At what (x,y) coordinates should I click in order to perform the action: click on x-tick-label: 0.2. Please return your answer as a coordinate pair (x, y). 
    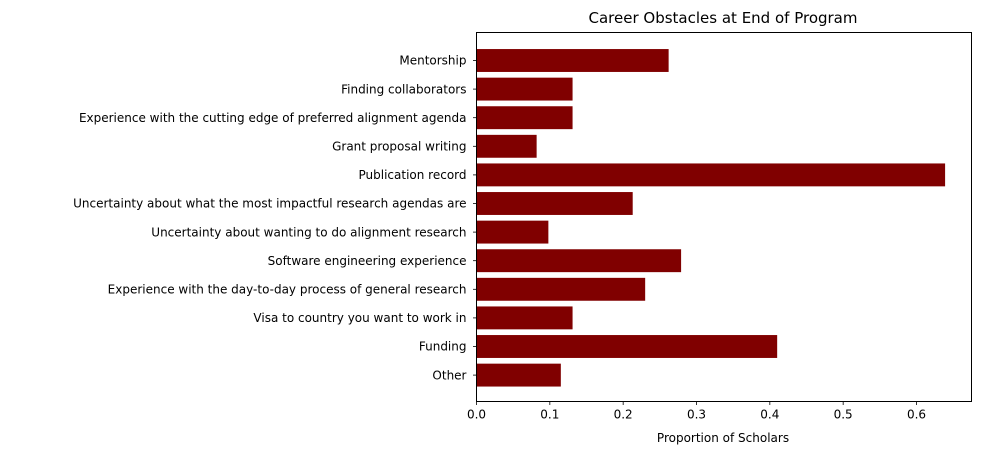
    Looking at the image, I should click on (623, 415).